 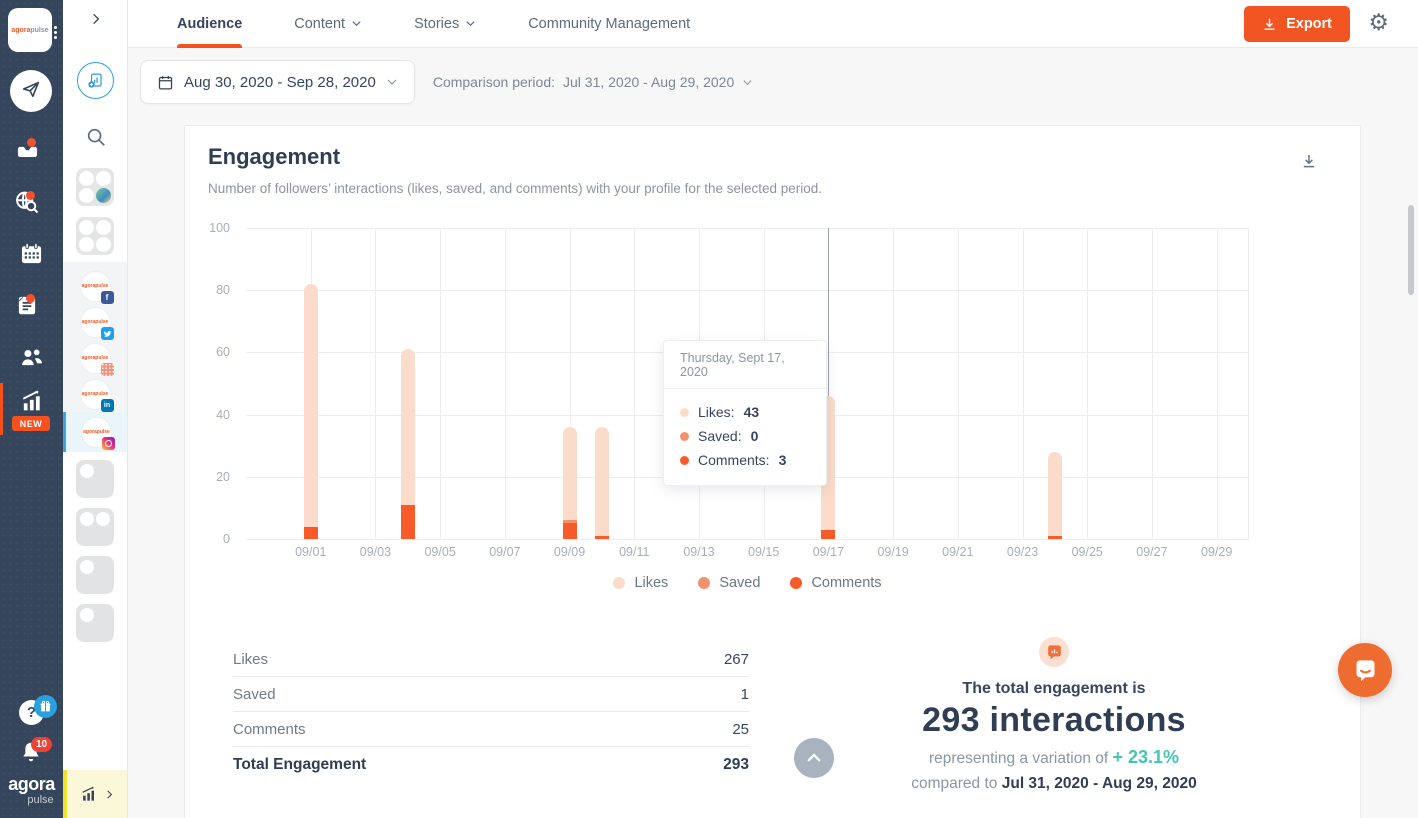 What do you see at coordinates (745, 365) in the screenshot?
I see `tooltip-date: Thursday, Sept 17, 2020` at bounding box center [745, 365].